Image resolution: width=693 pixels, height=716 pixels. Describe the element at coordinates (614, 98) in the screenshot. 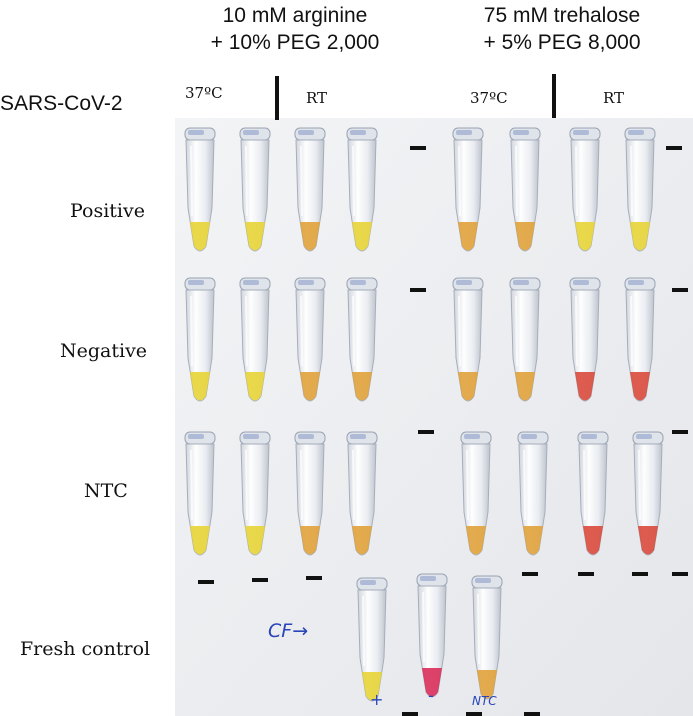

I see `temp-right-rt: RT` at that location.